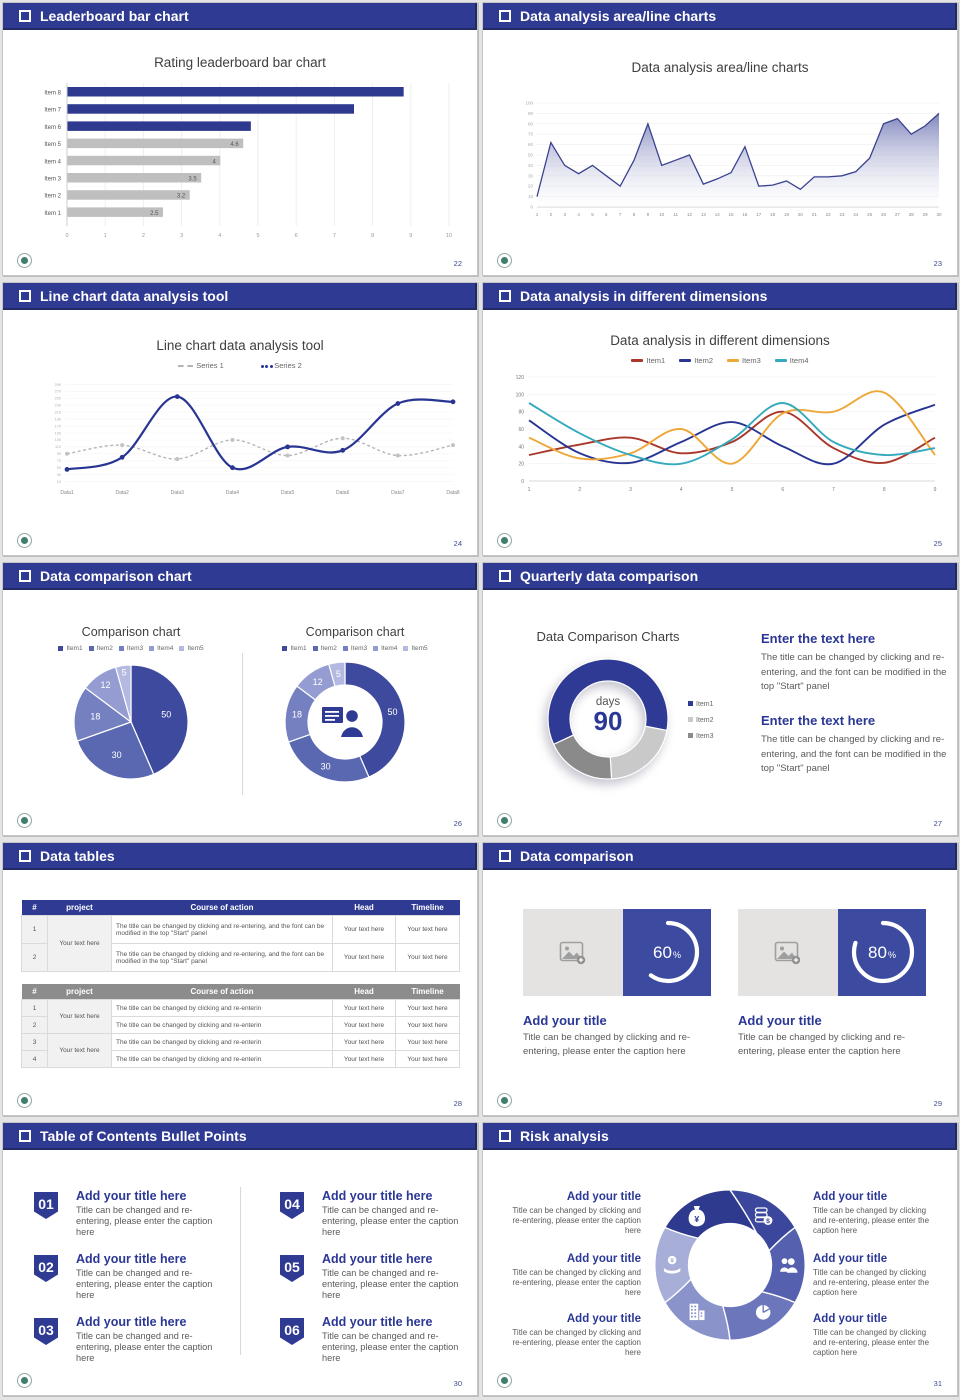 The width and height of the screenshot is (960, 1400). Describe the element at coordinates (685, 360) in the screenshot. I see `item2-line-marker` at that location.